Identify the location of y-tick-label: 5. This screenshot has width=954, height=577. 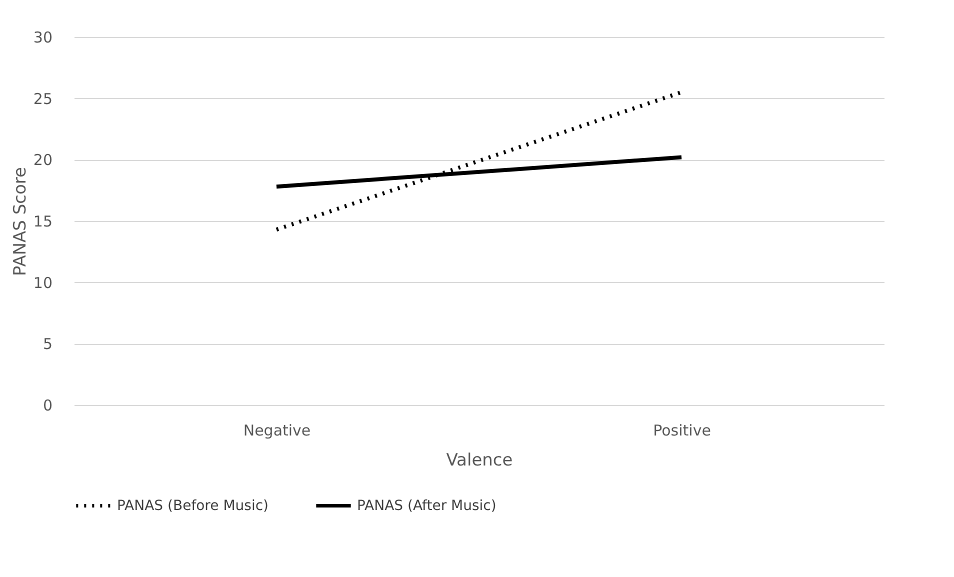
(47, 344).